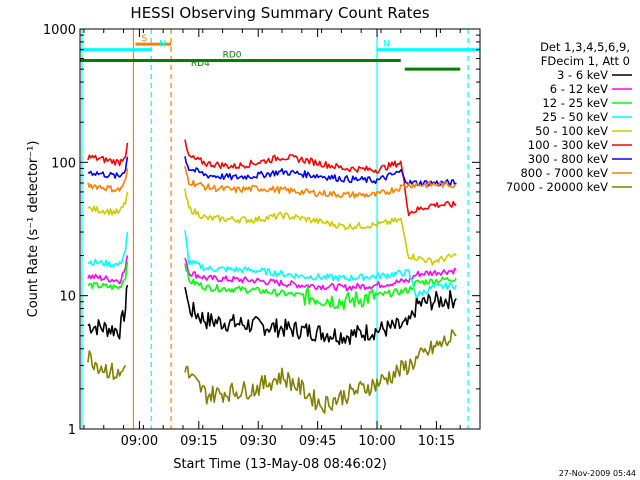  Describe the element at coordinates (568, 145) in the screenshot. I see `legend-label: 100 - 300 keV` at that location.